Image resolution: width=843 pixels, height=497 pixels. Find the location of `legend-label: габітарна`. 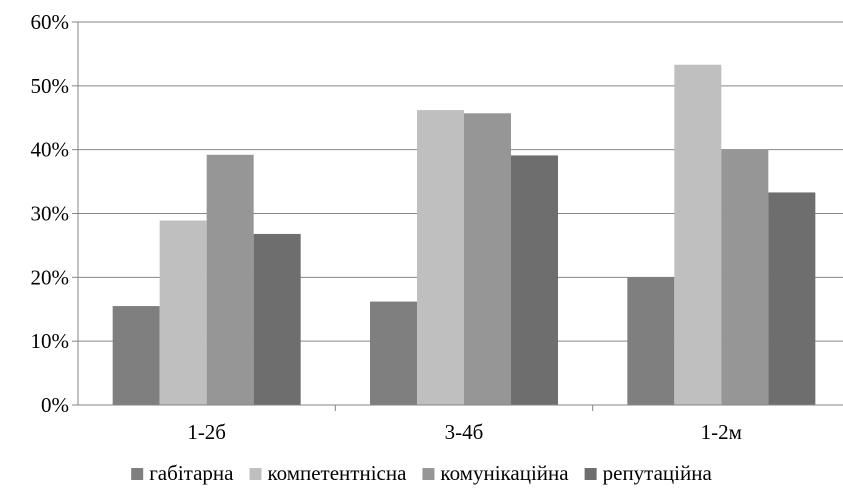

legend-label: габітарна is located at coordinates (191, 473).